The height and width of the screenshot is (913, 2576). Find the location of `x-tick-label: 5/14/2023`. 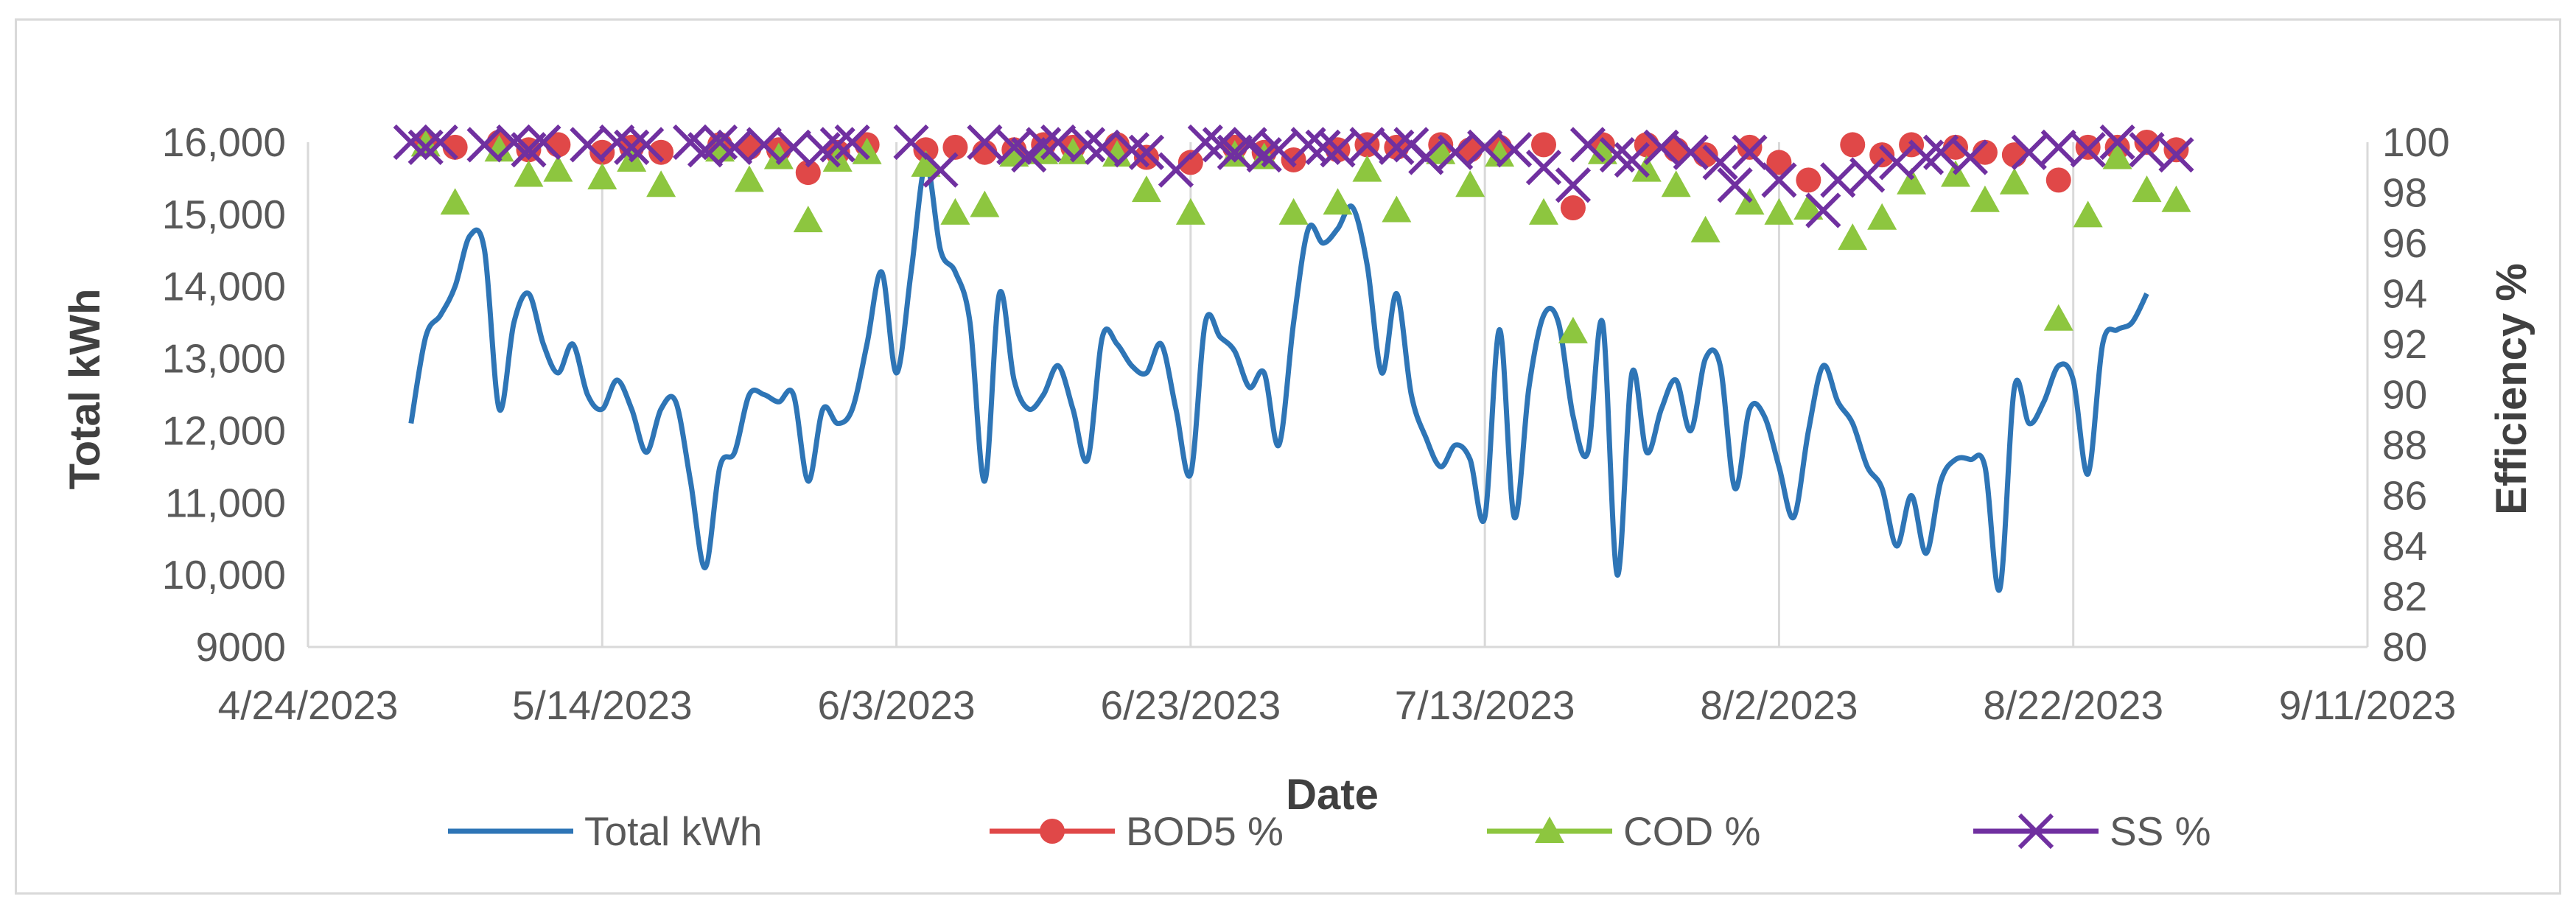

x-tick-label: 5/14/2023 is located at coordinates (602, 705).